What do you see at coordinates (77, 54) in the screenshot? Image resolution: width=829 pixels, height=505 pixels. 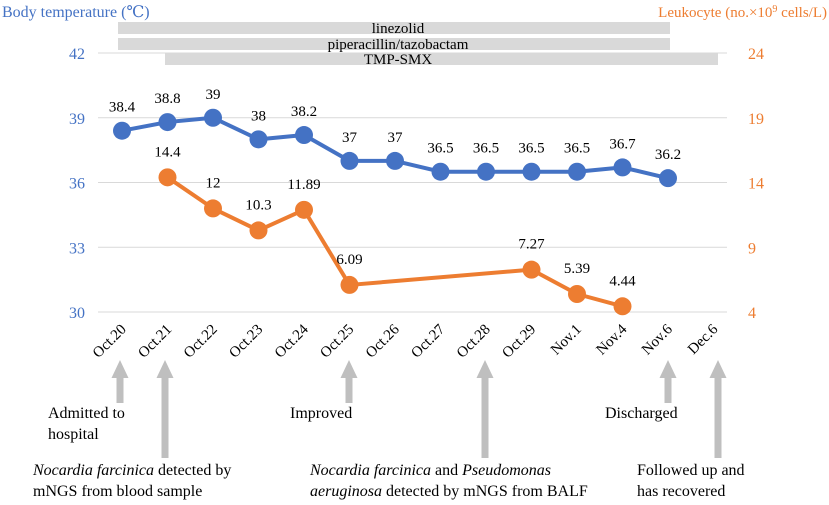 I see `left-tick-label: 42` at bounding box center [77, 54].